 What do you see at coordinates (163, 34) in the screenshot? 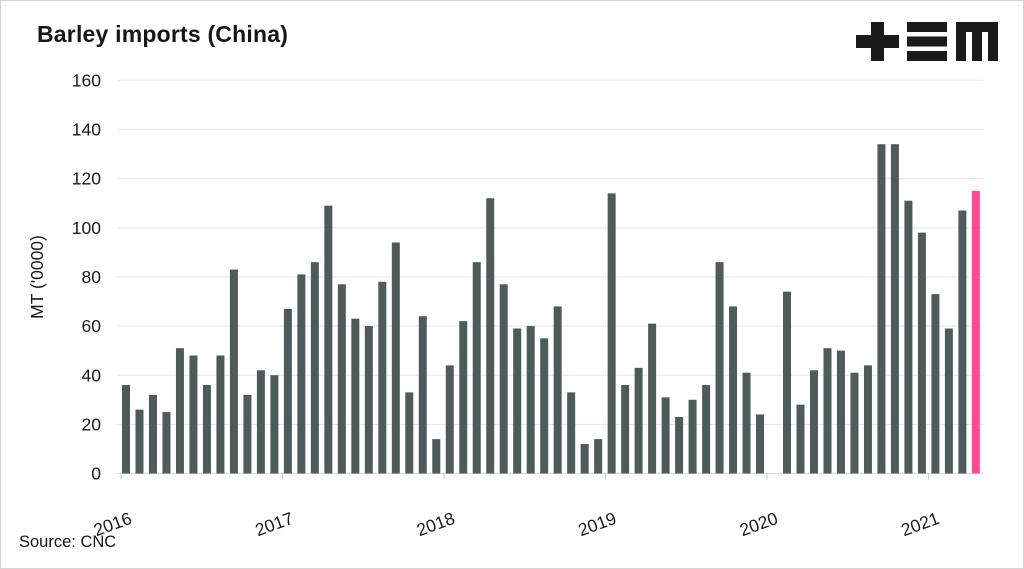
I see `chart-title: Barley imports (China)` at bounding box center [163, 34].